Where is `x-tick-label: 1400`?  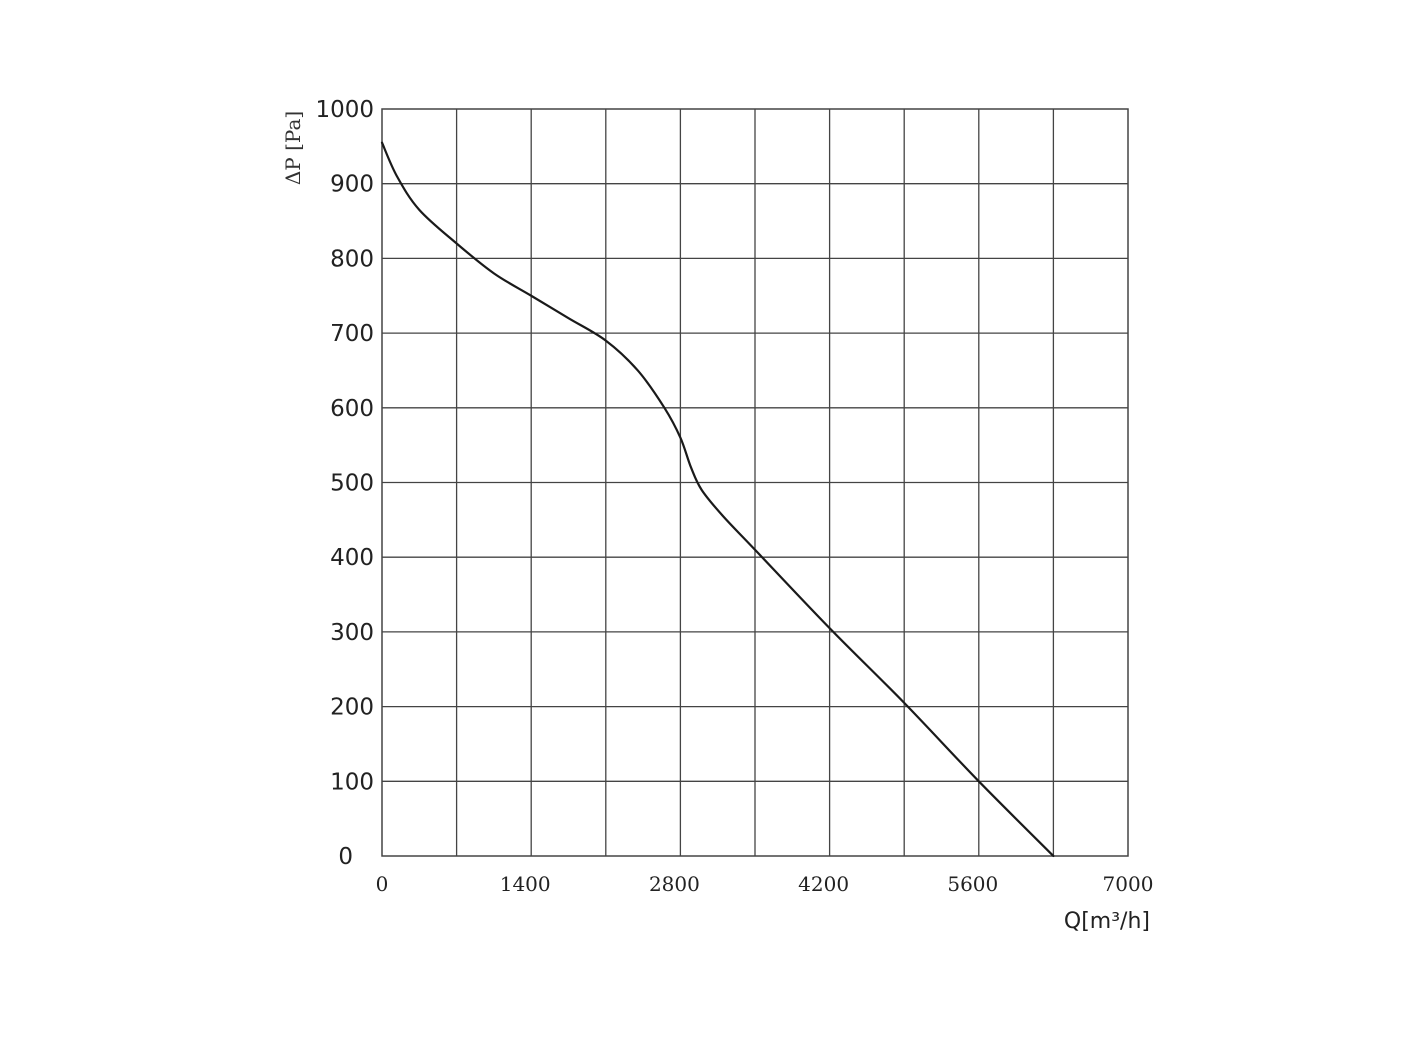
x-tick-label: 1400 is located at coordinates (525, 884).